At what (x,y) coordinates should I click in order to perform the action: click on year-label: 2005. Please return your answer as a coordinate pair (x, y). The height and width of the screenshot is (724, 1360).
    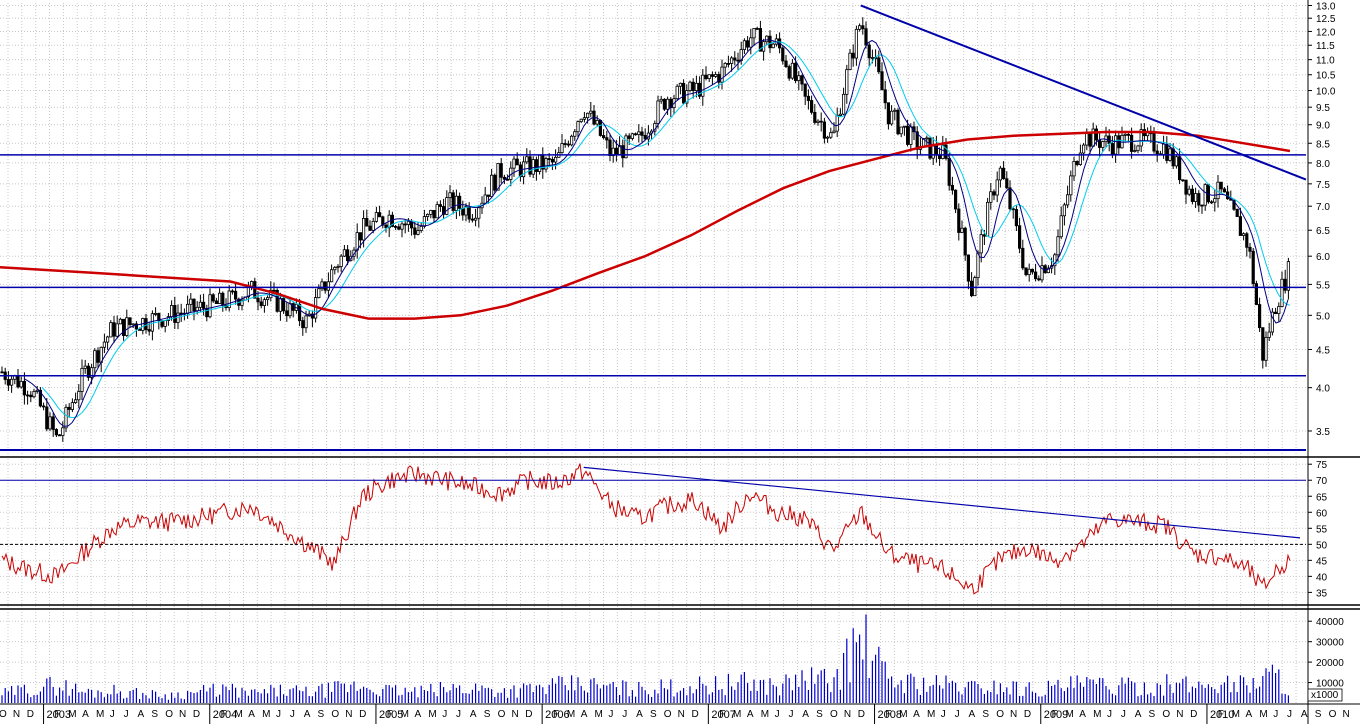
    Looking at the image, I should click on (391, 715).